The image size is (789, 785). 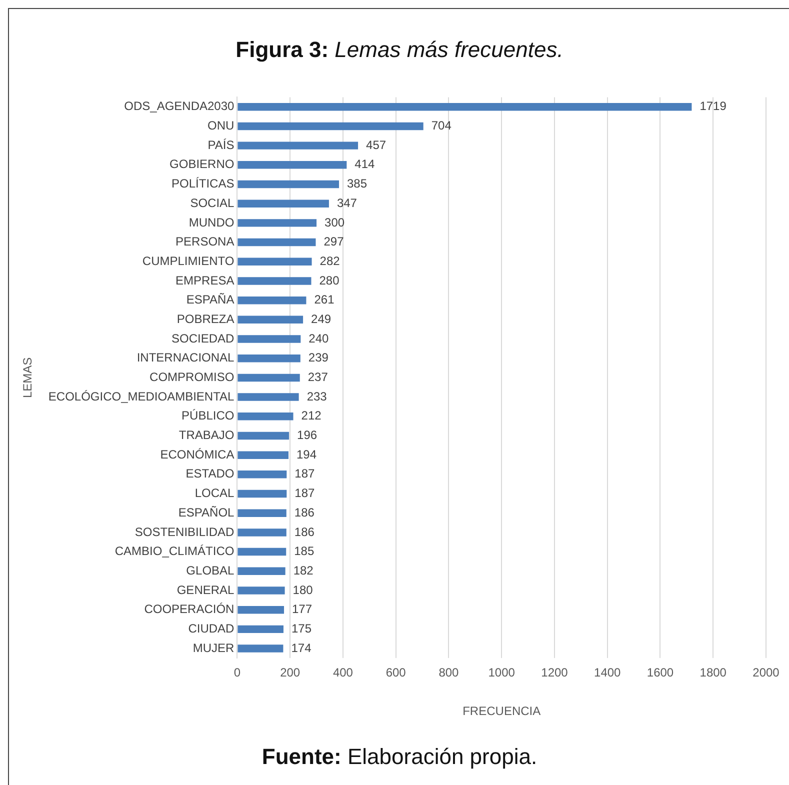 What do you see at coordinates (324, 299) in the screenshot?
I see `data-label: 261` at bounding box center [324, 299].